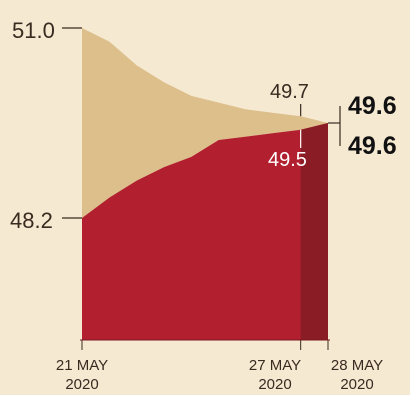 The width and height of the screenshot is (410, 395). What do you see at coordinates (275, 365) in the screenshot?
I see `x-tick-label-27-may-line1: 27 MAY` at bounding box center [275, 365].